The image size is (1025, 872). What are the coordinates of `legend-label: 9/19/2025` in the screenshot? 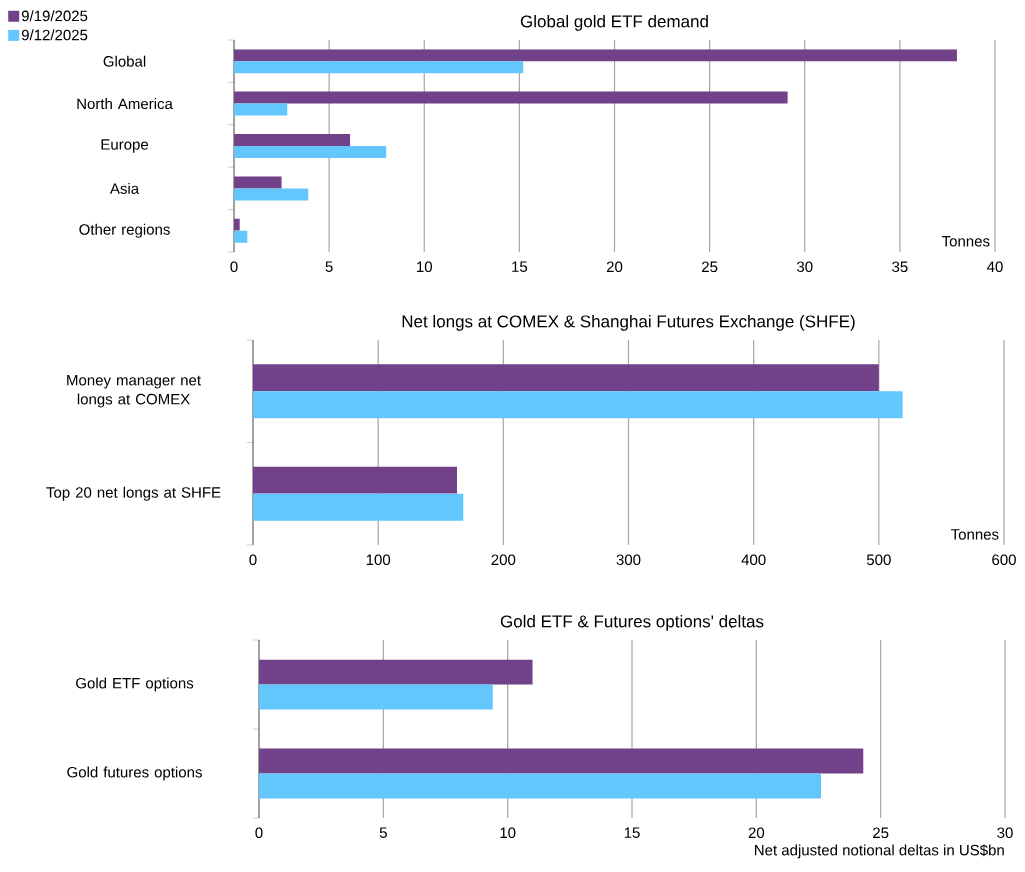 It's located at (54, 16).